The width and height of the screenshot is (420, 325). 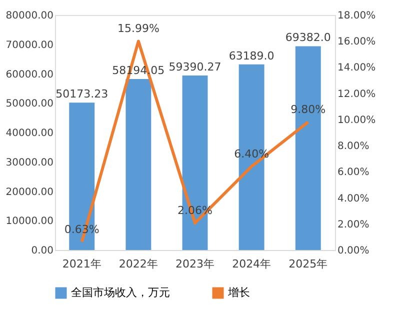 I want to click on x-tick-label: 2025年, so click(x=308, y=264).